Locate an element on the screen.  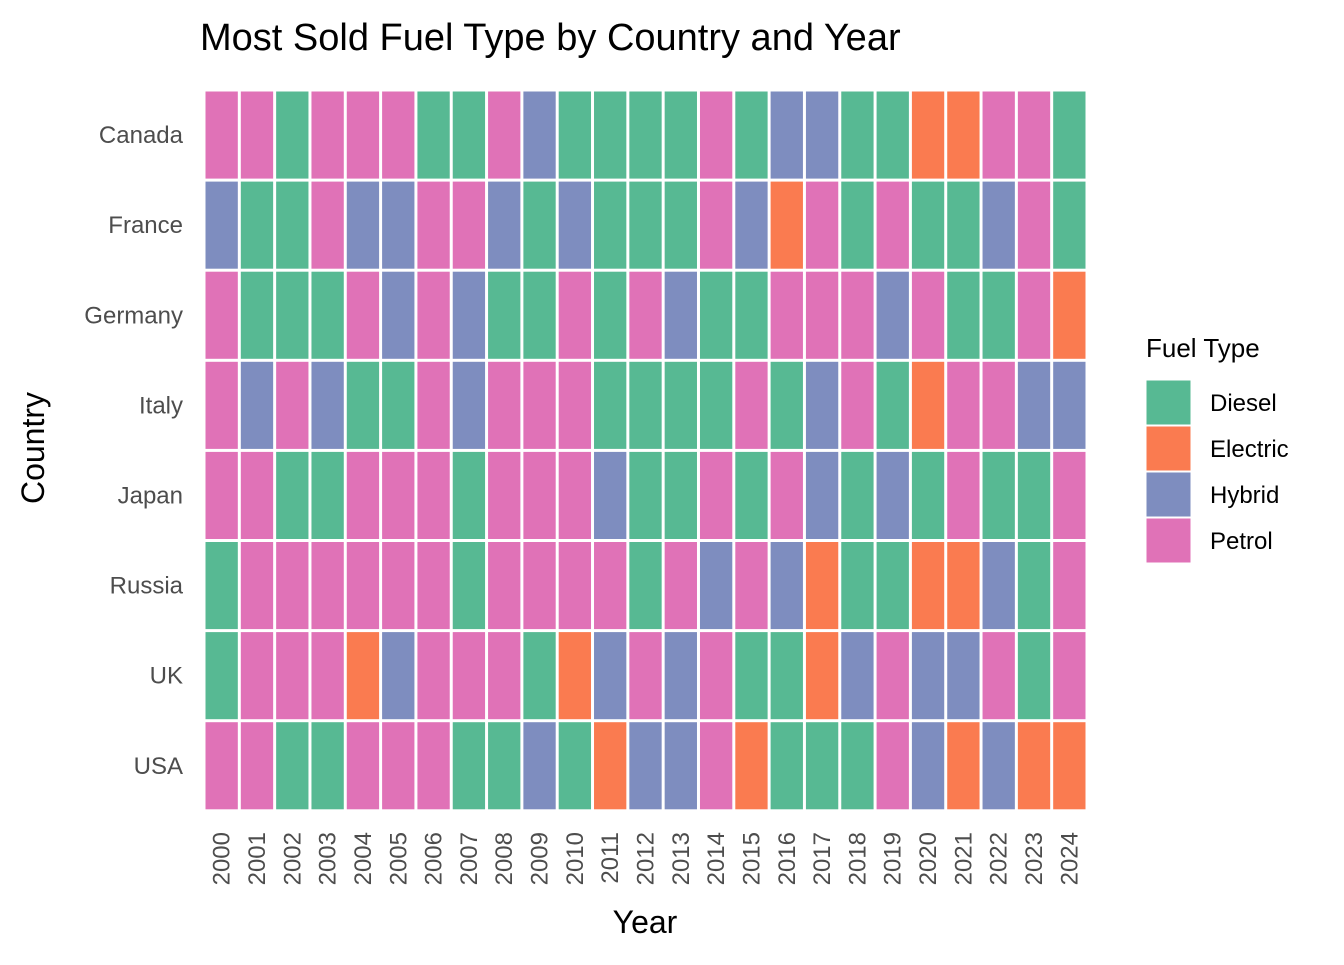
heatmap-cell-usa-2021 is located at coordinates (963, 766).